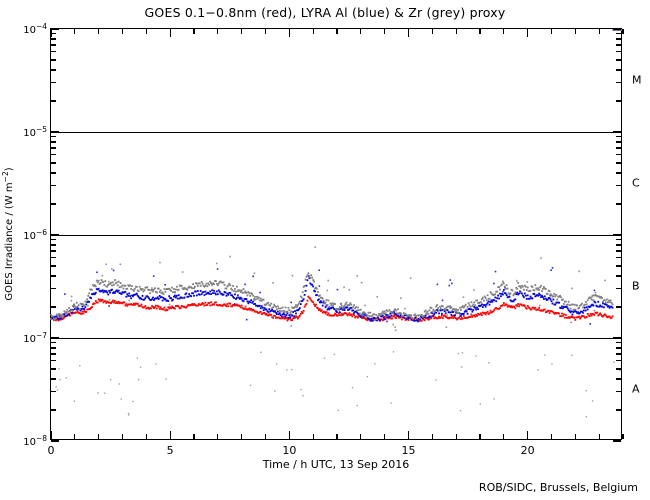 This screenshot has height=500, width=650. Describe the element at coordinates (636, 183) in the screenshot. I see `flare-class-label-c: C` at that location.